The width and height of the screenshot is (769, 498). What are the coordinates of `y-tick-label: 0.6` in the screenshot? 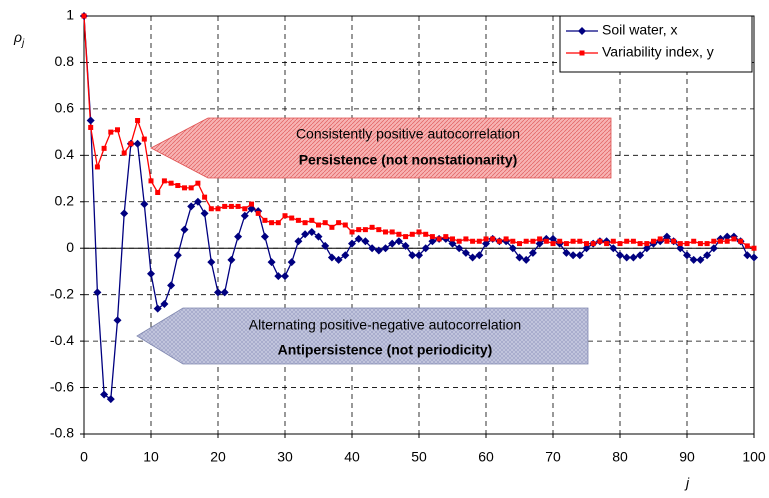 It's located at (65, 108).